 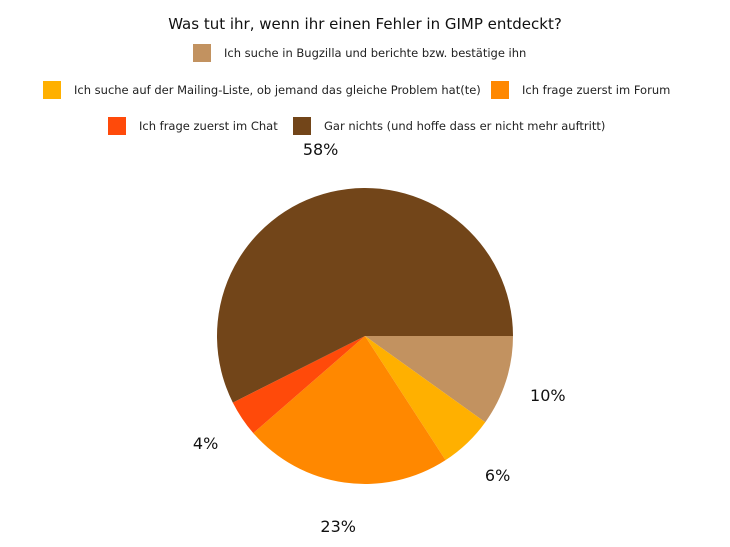 I want to click on legend-item-forum: Ich frage zuerst im Forum, so click(x=580, y=90).